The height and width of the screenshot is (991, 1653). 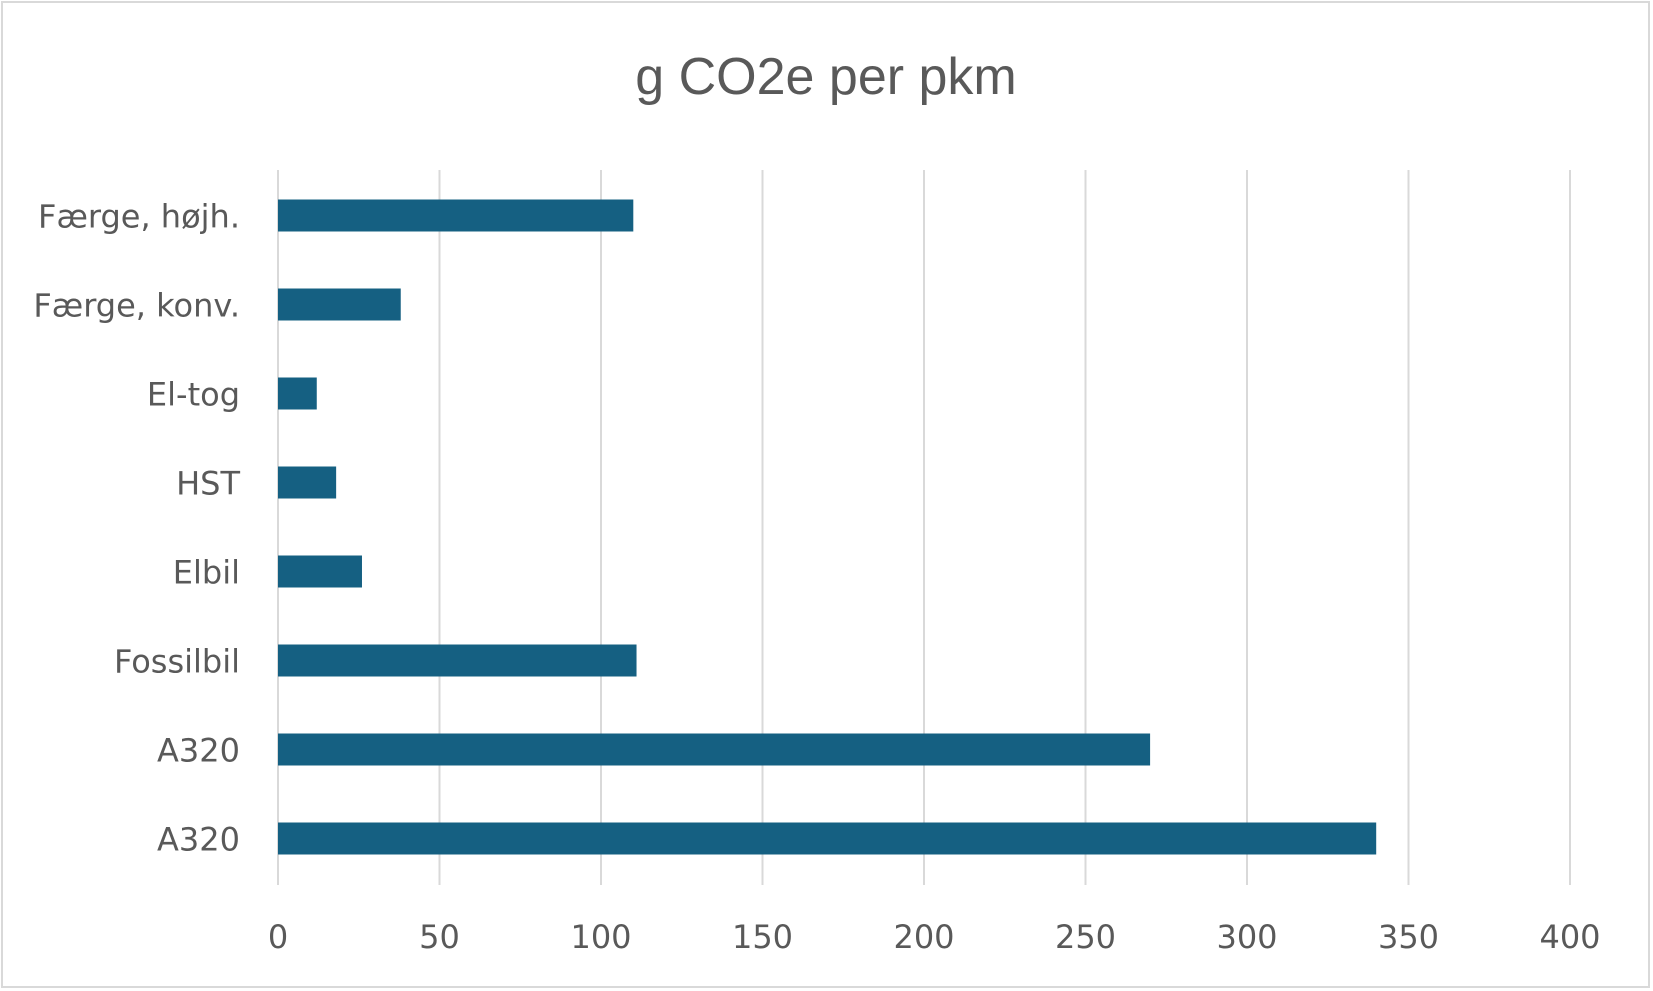 I want to click on category-label: HST, so click(x=208, y=484).